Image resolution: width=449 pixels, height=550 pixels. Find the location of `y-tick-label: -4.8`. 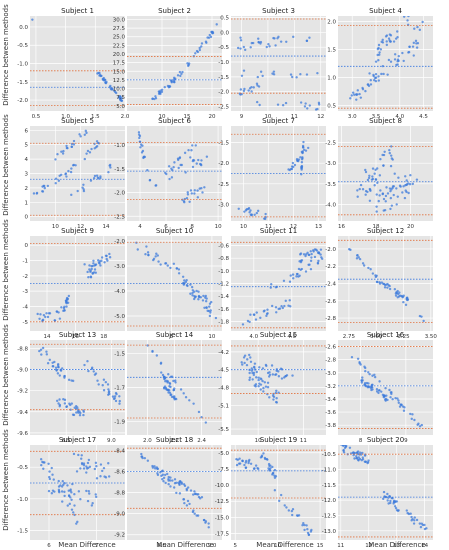

y-tick-label: -4.8 is located at coordinates (223, 389).